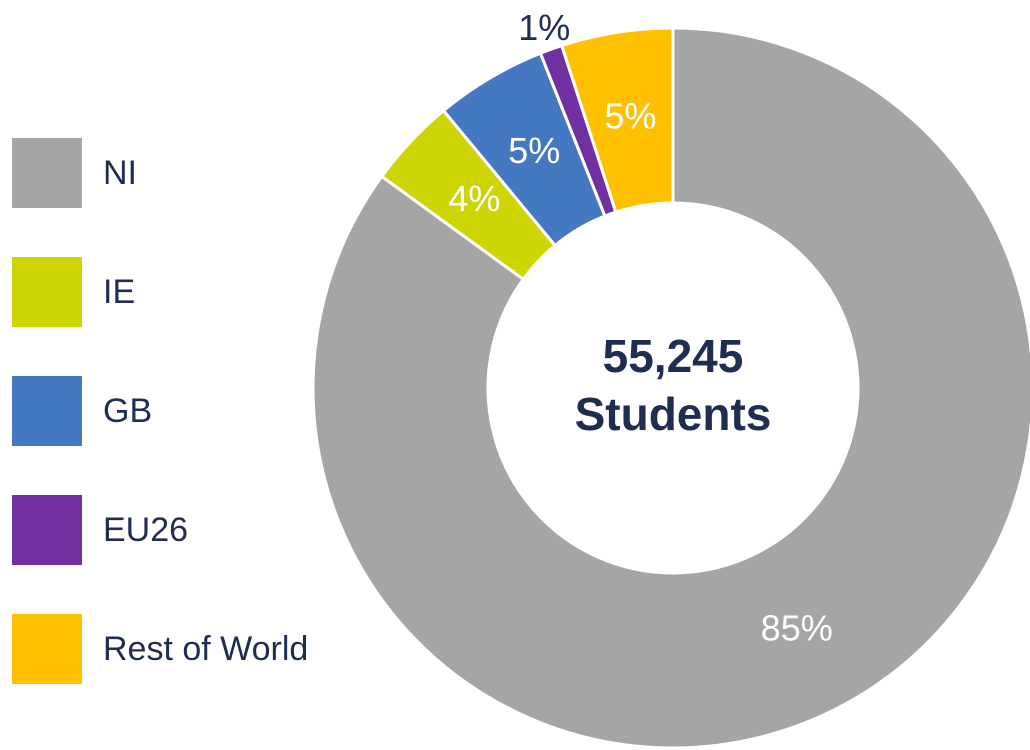 The width and height of the screenshot is (1030, 750). Describe the element at coordinates (205, 649) in the screenshot. I see `legend-label: Rest of World` at that location.